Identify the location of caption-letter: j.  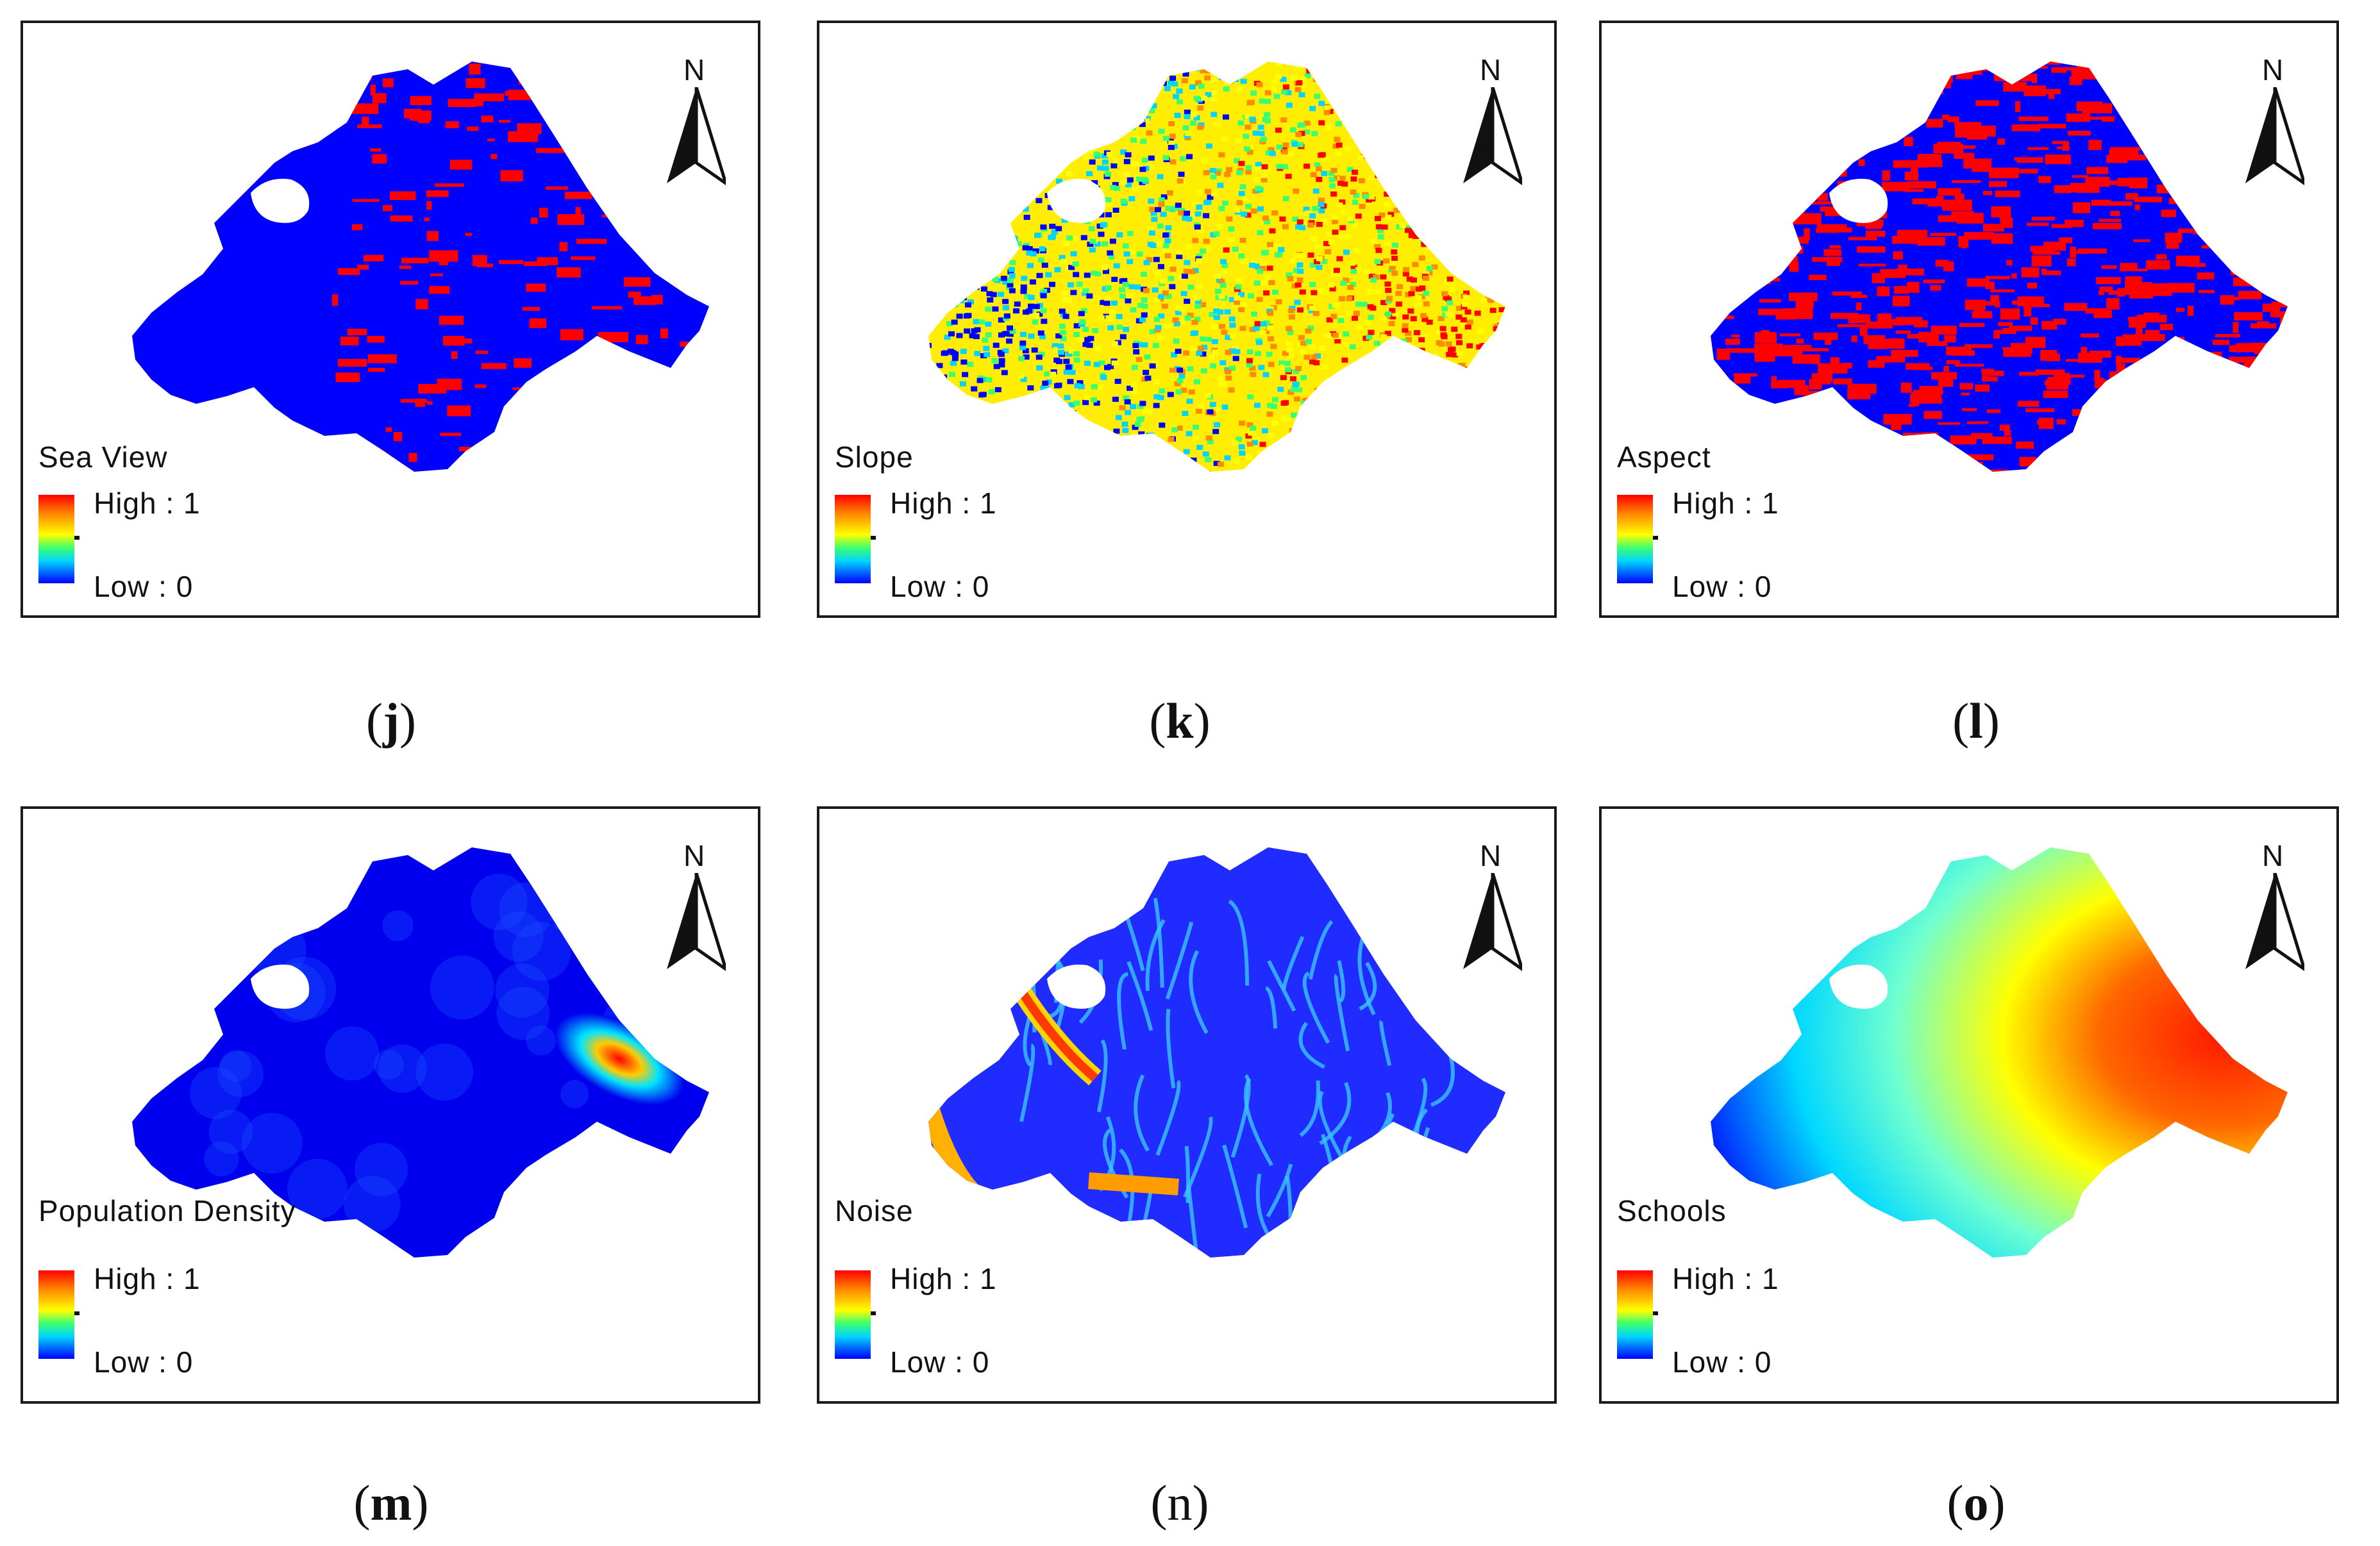
(391, 721).